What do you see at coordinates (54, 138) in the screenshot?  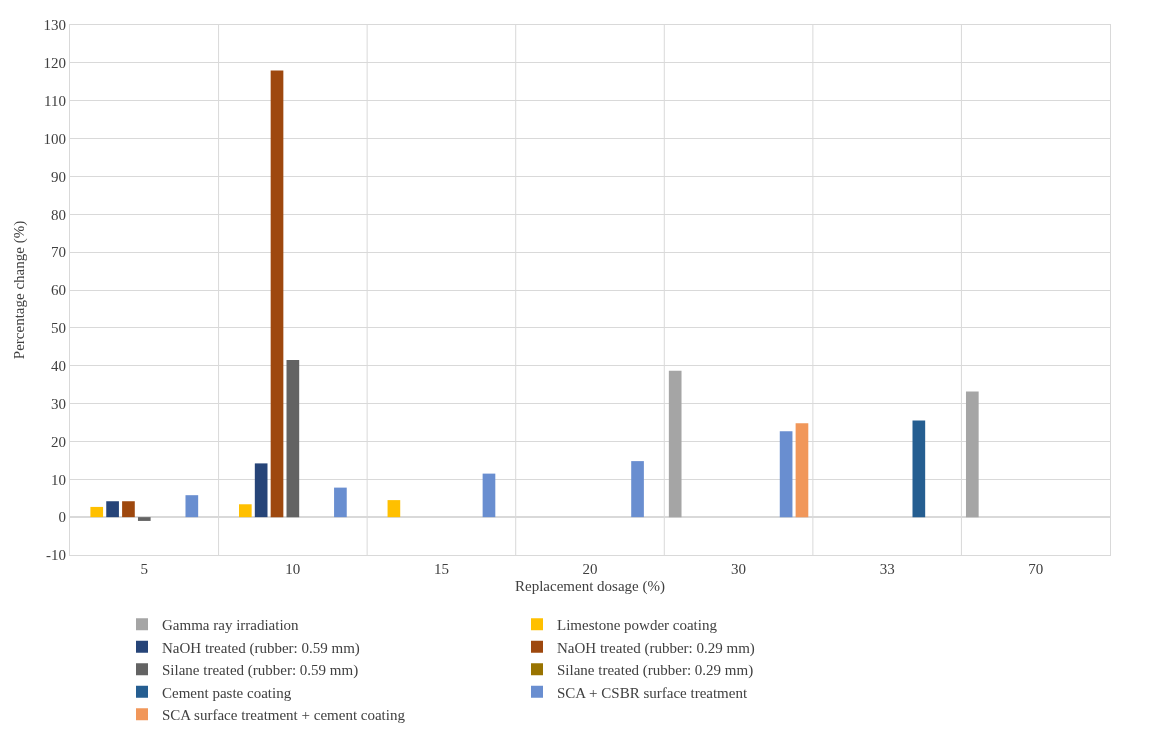 I see `y-tick-label: 100` at bounding box center [54, 138].